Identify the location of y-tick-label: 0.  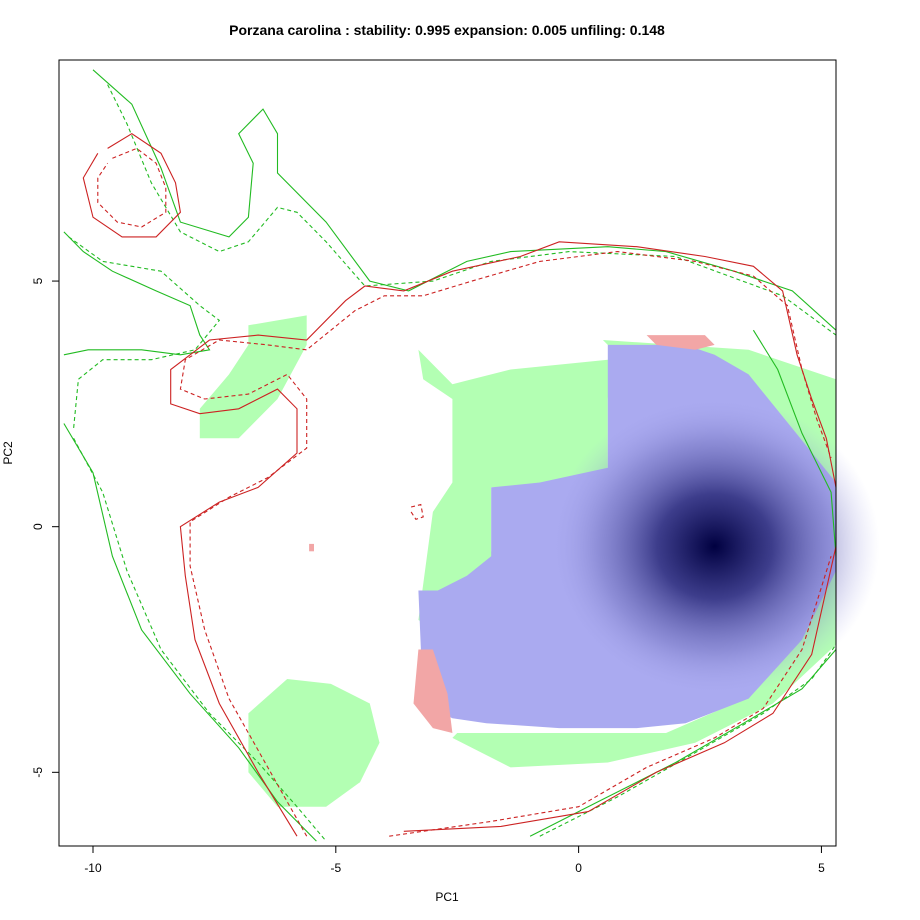
(38, 526).